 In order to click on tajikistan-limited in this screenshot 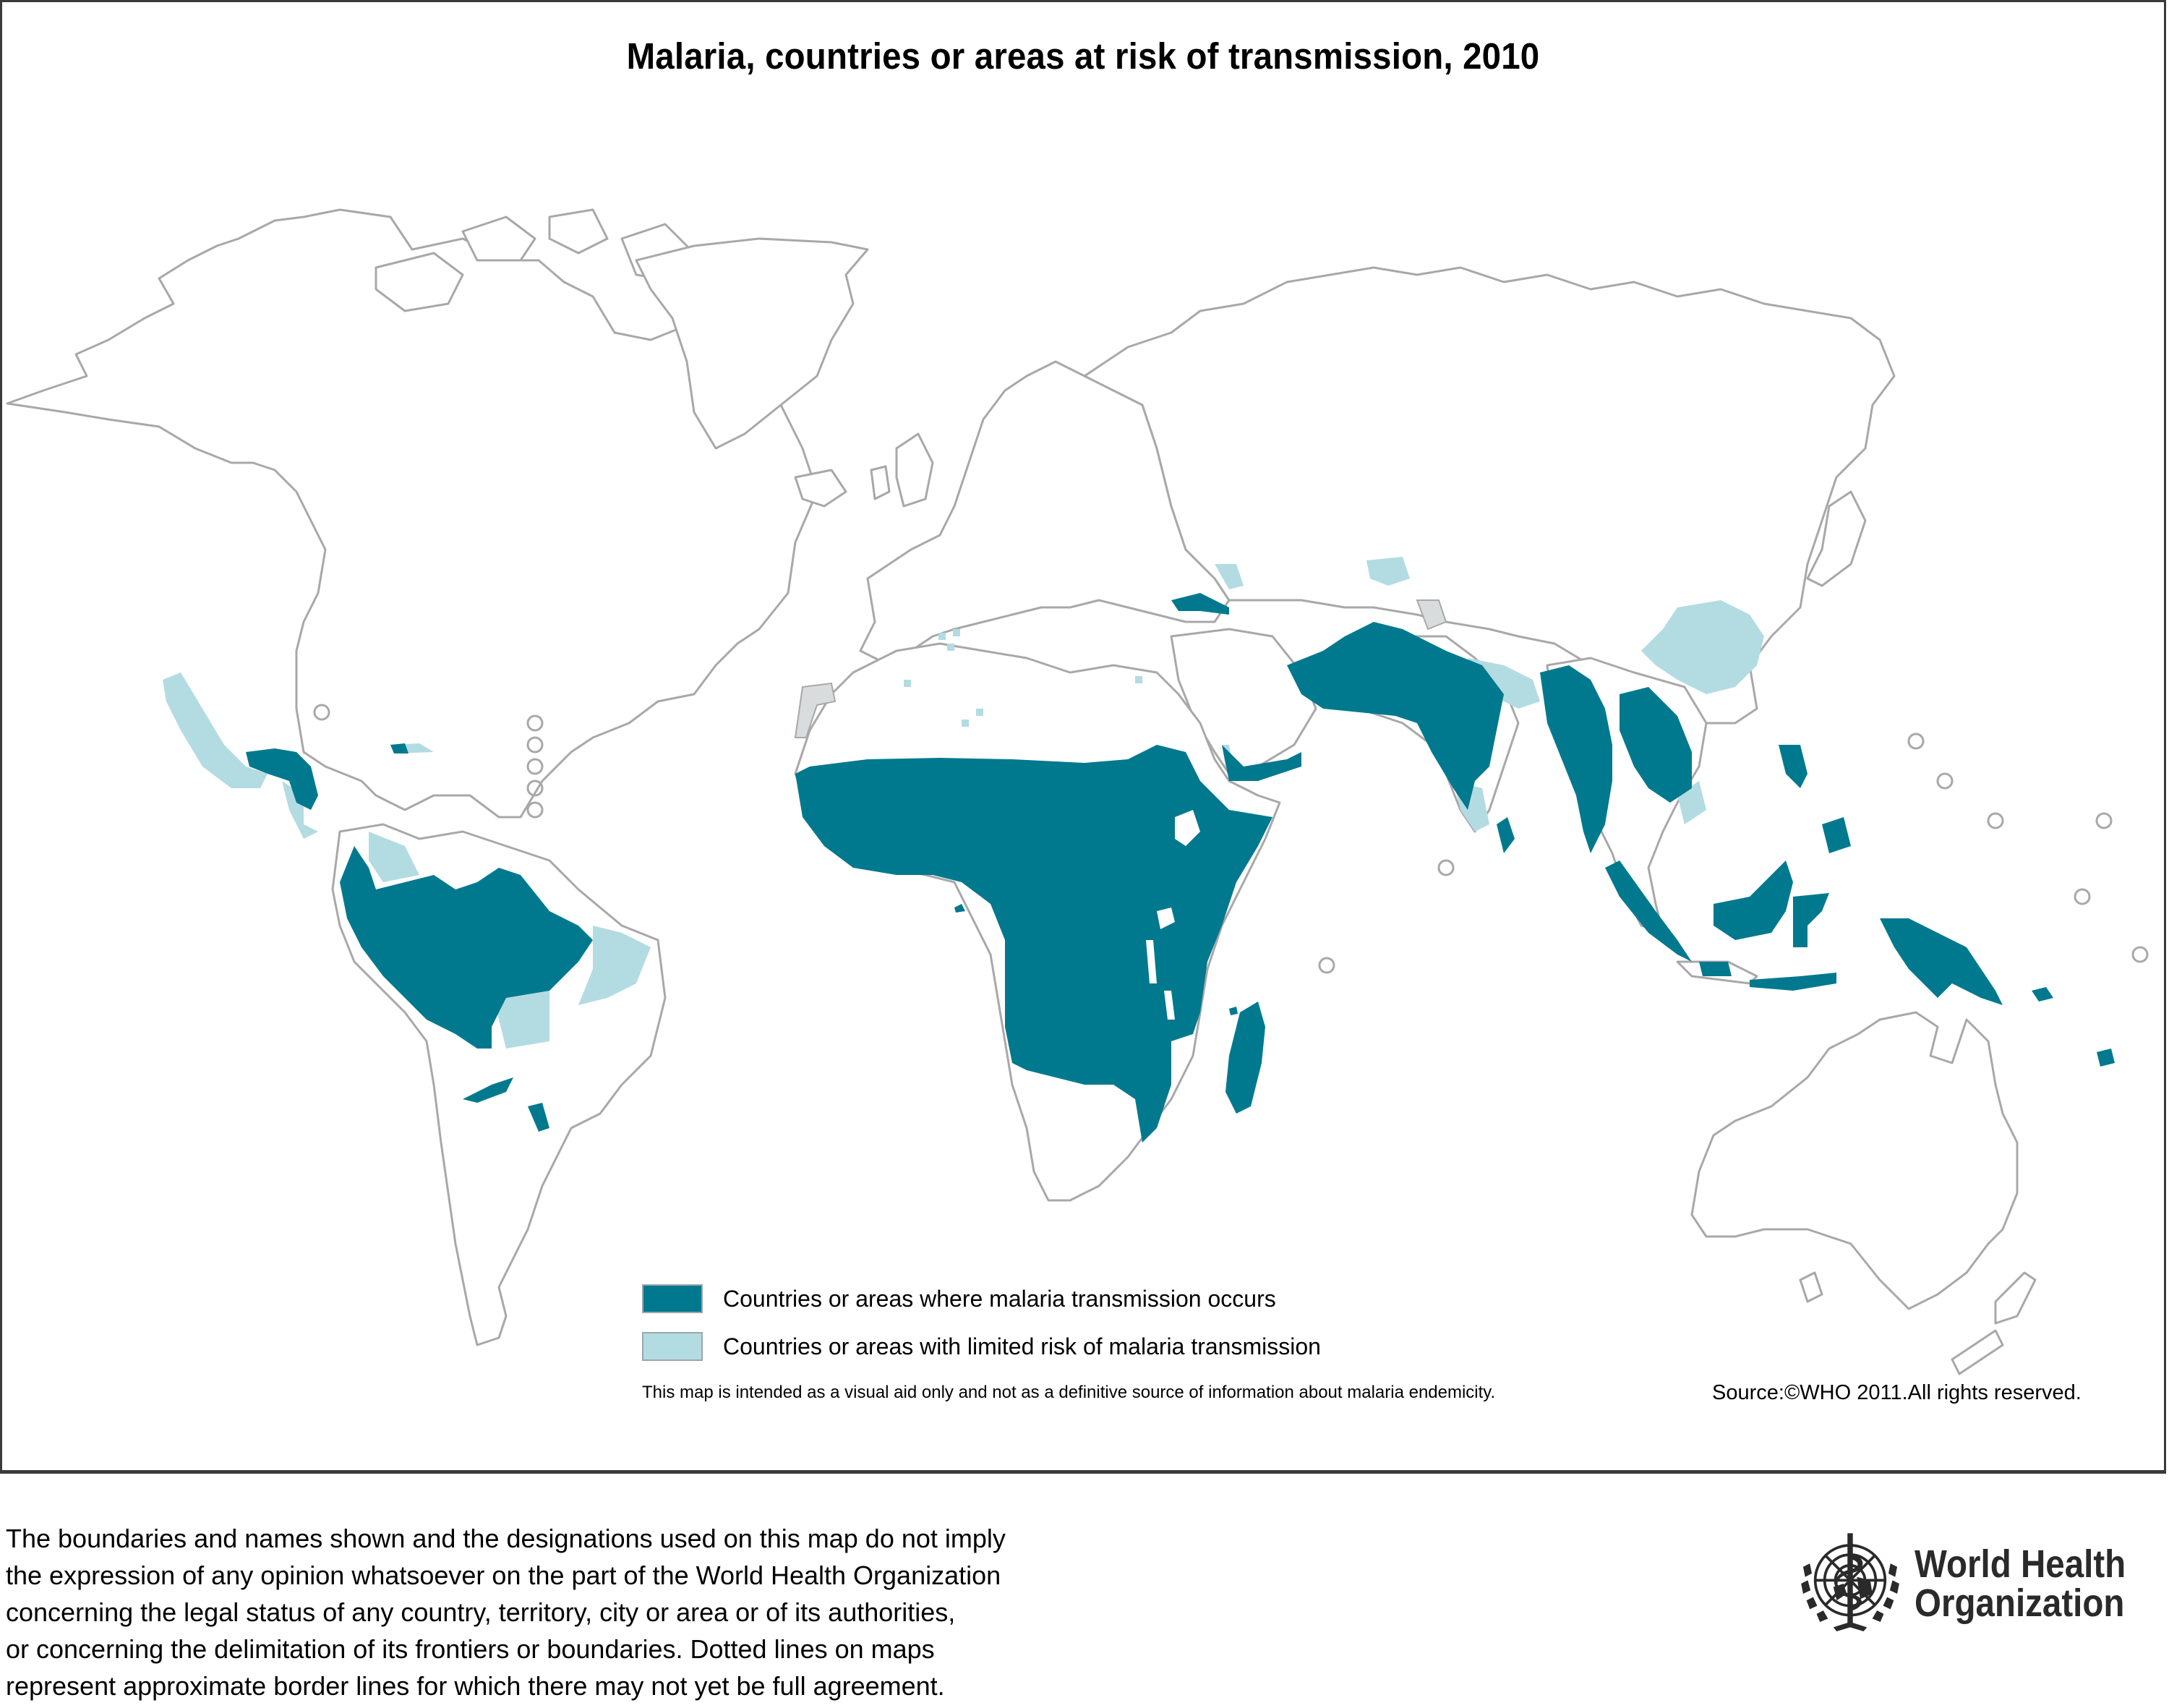, I will do `click(1388, 571)`.